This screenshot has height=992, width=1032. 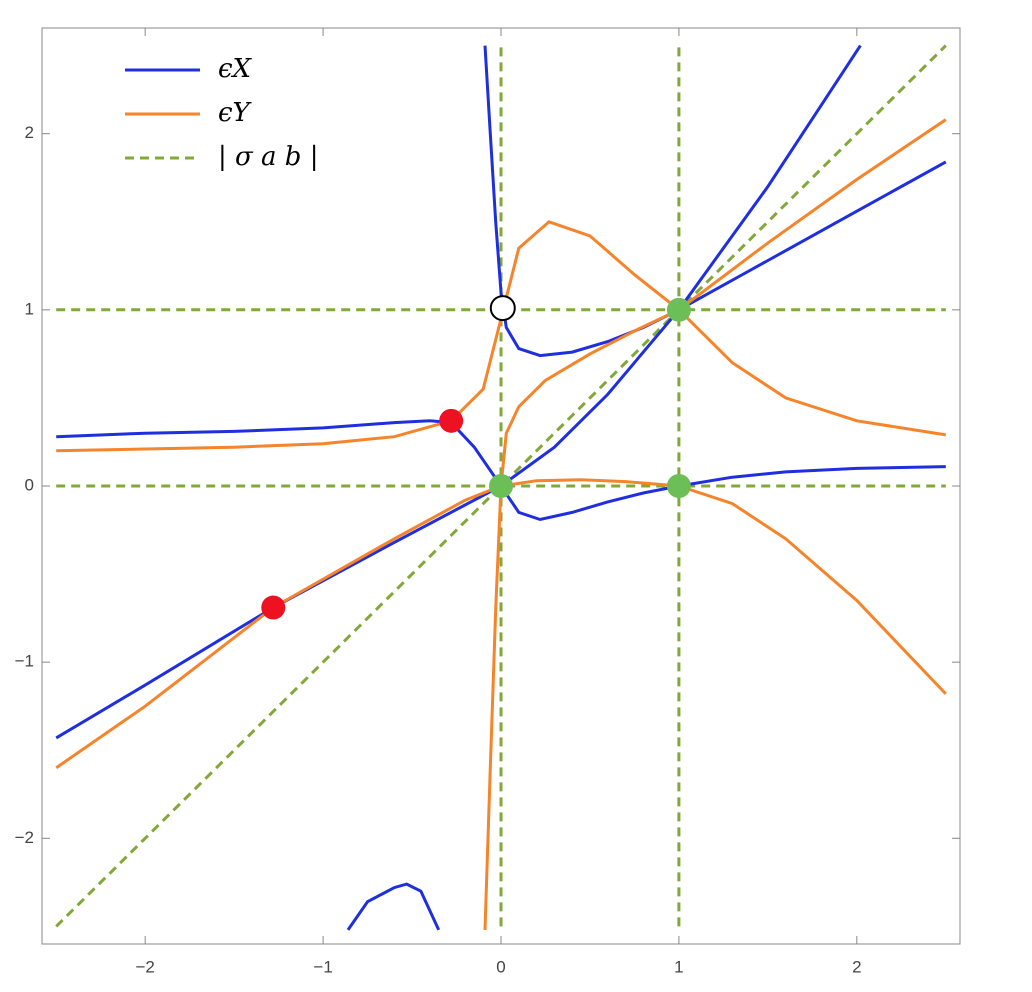 I want to click on y-tick-label: 0, so click(x=29, y=484).